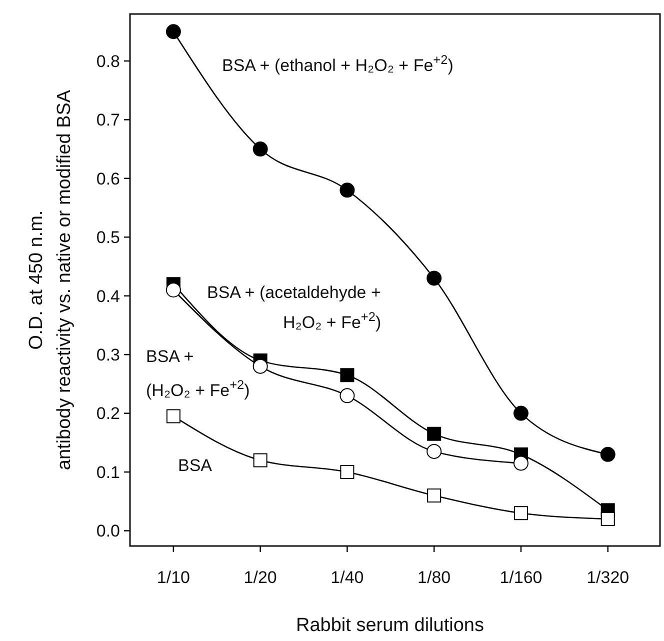  Describe the element at coordinates (108, 296) in the screenshot. I see `y-tick-label: 0.4` at that location.